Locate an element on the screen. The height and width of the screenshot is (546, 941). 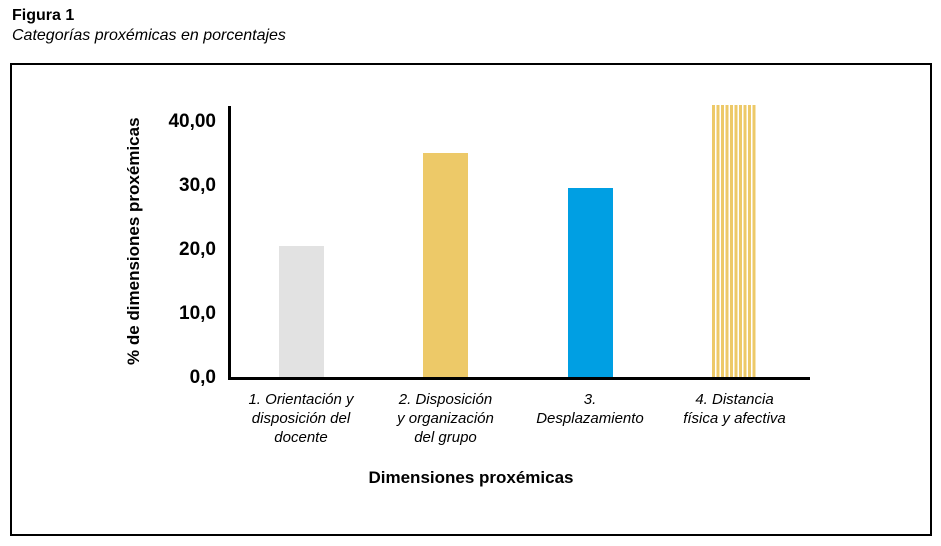
y-tick-label: 40,00 is located at coordinates (192, 121).